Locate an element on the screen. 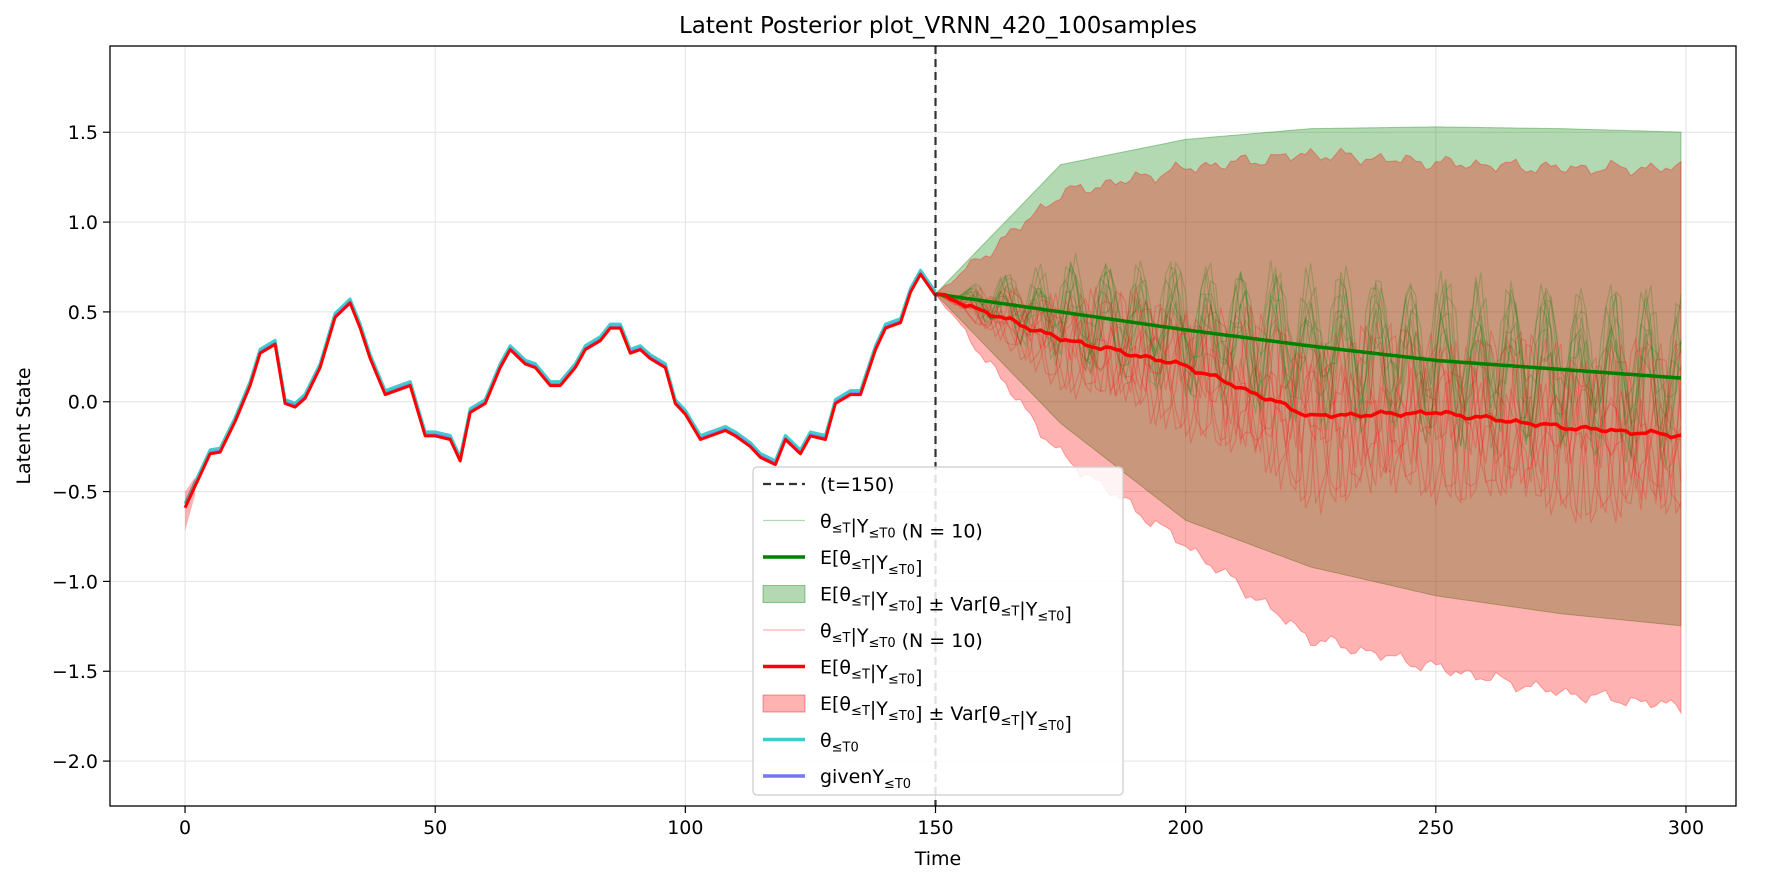  green-mean-line is located at coordinates (1308, 336).